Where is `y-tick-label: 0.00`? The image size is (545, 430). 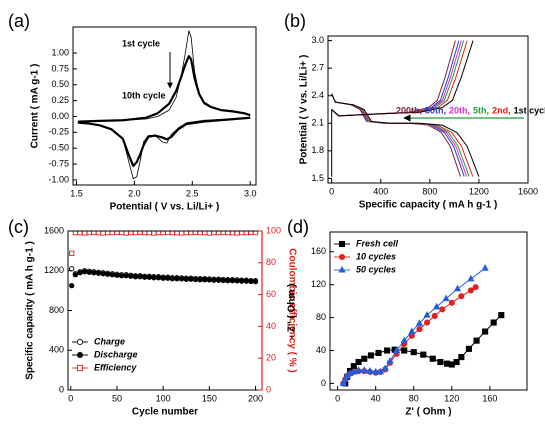 y-tick-label: 0.00 is located at coordinates (60, 116).